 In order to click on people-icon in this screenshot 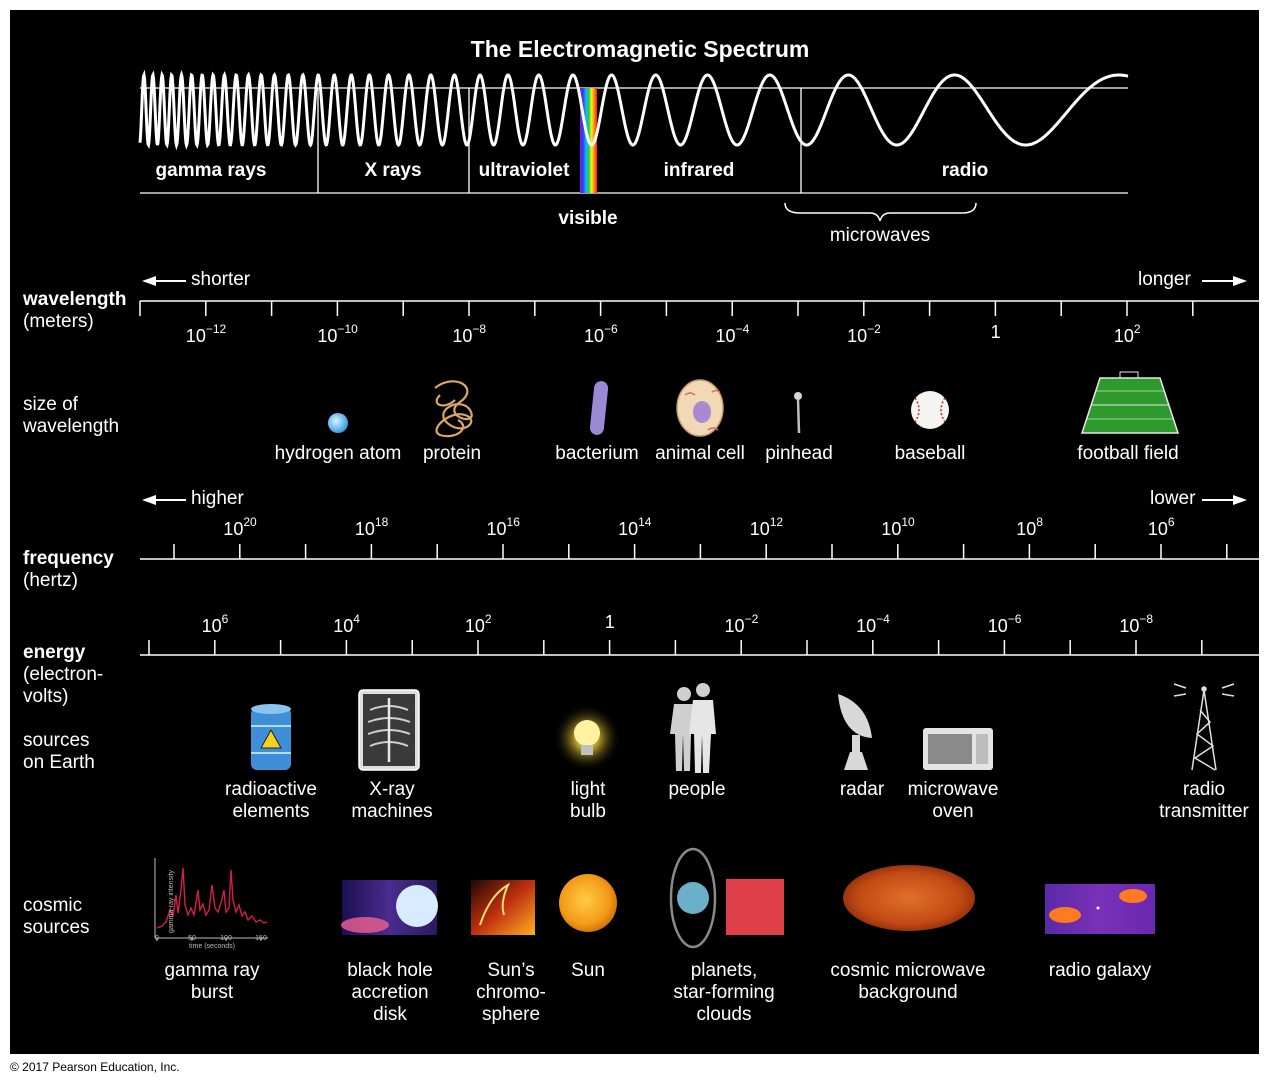, I will do `click(693, 728)`.